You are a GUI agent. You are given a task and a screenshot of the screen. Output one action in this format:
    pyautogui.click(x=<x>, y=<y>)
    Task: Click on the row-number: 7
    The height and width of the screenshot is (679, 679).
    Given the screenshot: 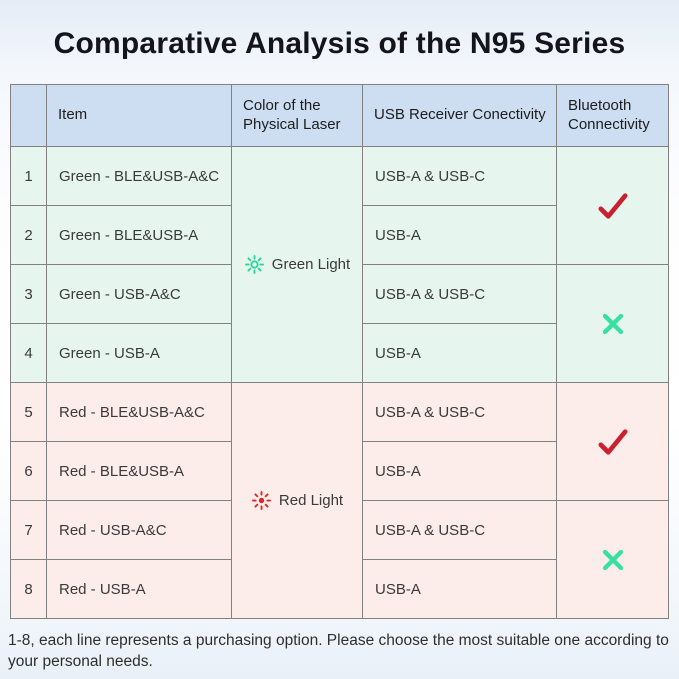 What is the action you would take?
    pyautogui.click(x=28, y=530)
    